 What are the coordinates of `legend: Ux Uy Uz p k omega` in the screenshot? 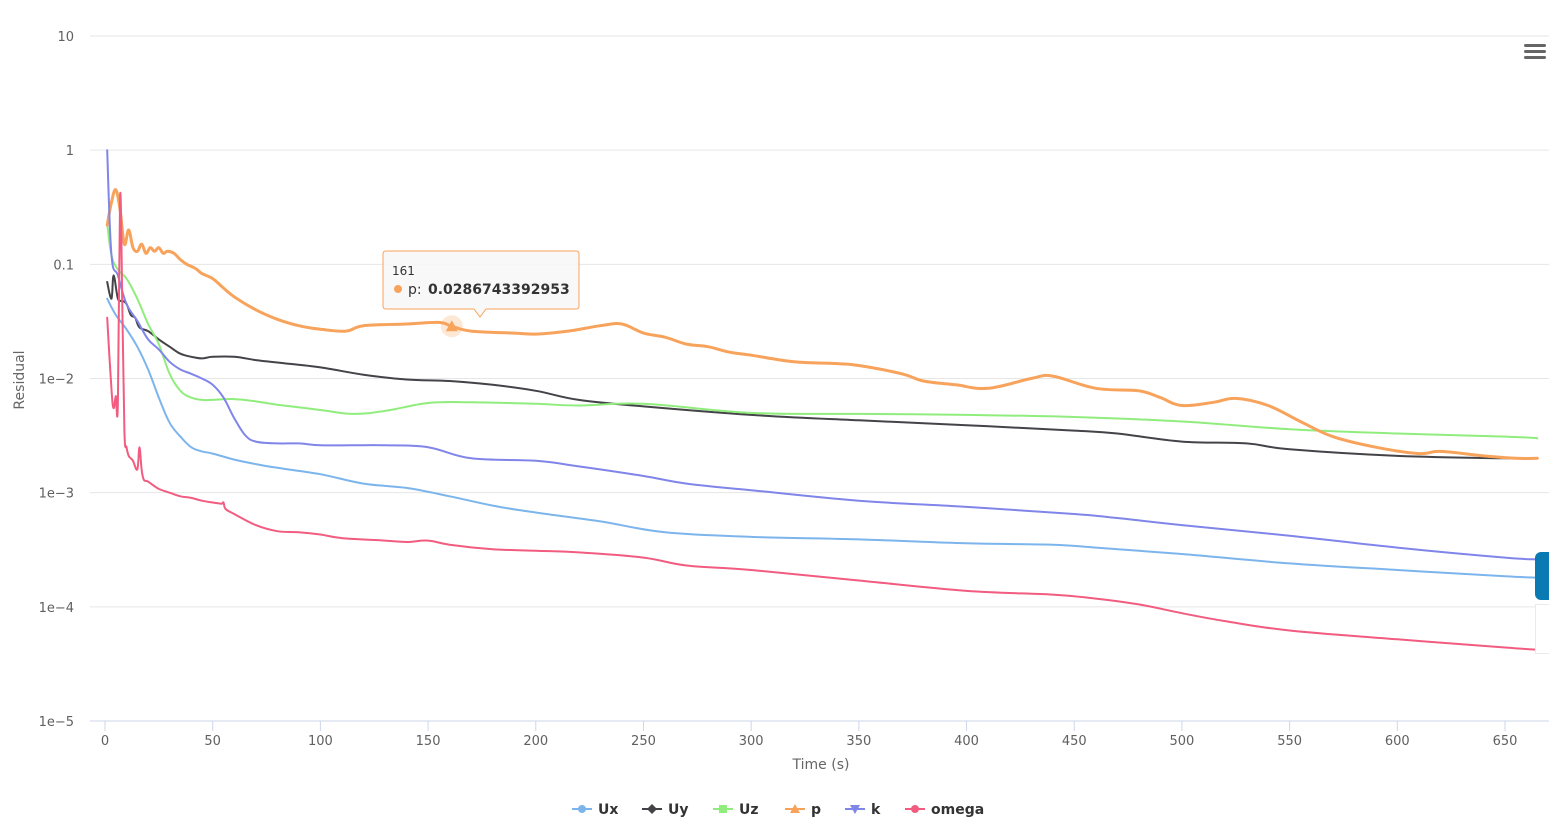 It's located at (778, 810).